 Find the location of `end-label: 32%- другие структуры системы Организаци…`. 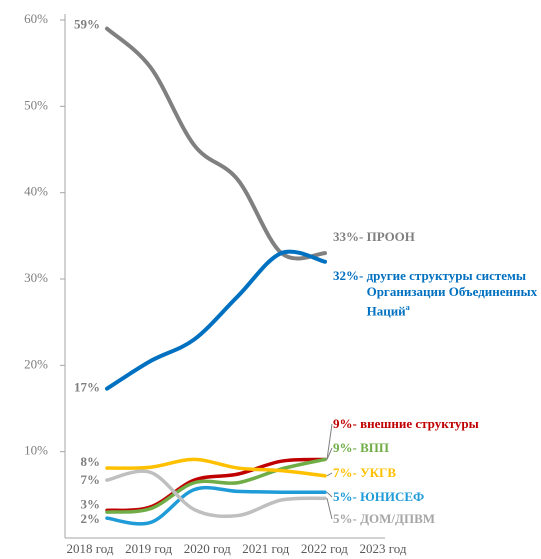

end-label: 32%- другие структуры системы Организаци… is located at coordinates (436, 293).